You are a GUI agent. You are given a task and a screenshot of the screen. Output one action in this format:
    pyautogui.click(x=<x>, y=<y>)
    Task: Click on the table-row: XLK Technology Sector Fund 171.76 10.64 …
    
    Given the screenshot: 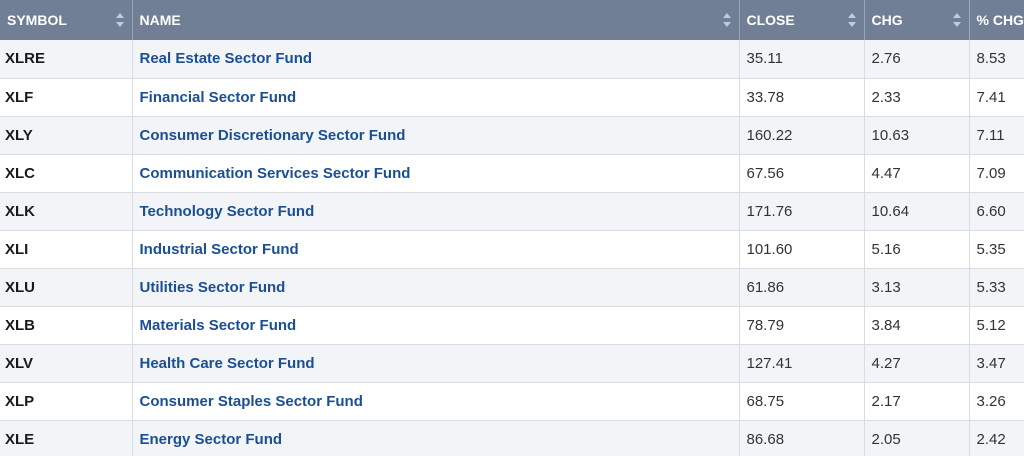 What is the action you would take?
    pyautogui.click(x=512, y=211)
    